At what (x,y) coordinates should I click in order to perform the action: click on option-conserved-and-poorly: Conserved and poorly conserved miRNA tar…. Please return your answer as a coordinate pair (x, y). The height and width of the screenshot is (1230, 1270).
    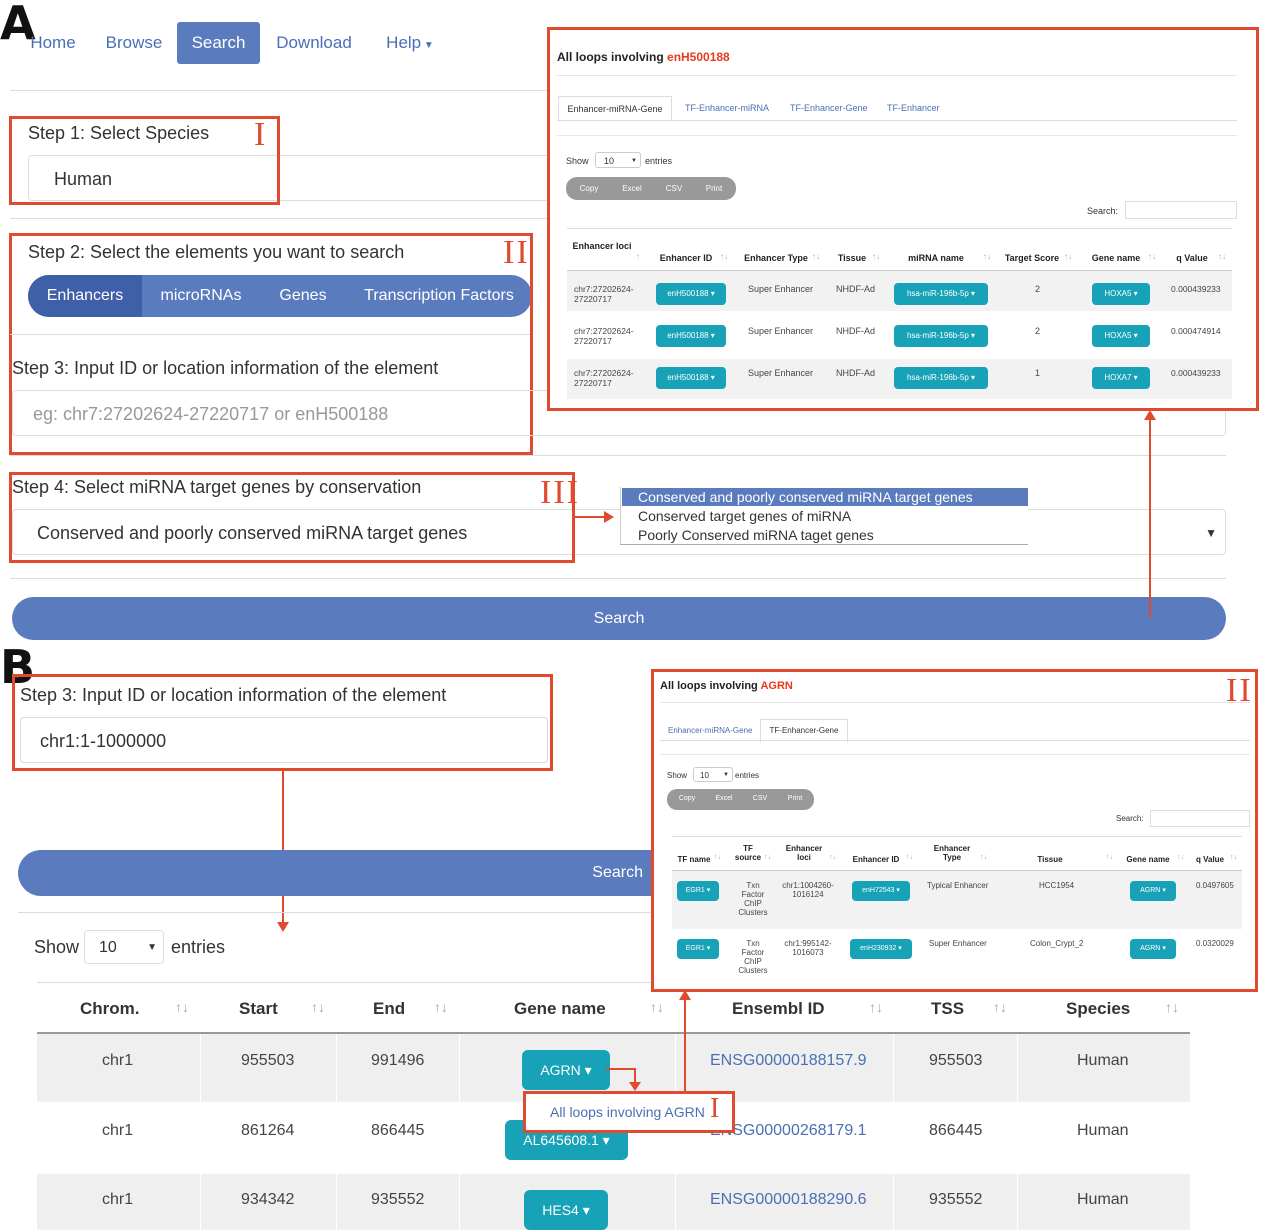
    Looking at the image, I should click on (805, 497).